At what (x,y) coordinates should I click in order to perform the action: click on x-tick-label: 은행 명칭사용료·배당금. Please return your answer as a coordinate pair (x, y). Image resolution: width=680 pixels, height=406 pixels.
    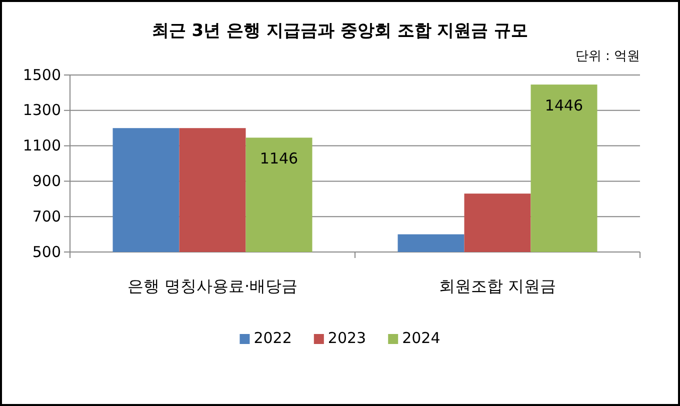
    Looking at the image, I should click on (212, 286).